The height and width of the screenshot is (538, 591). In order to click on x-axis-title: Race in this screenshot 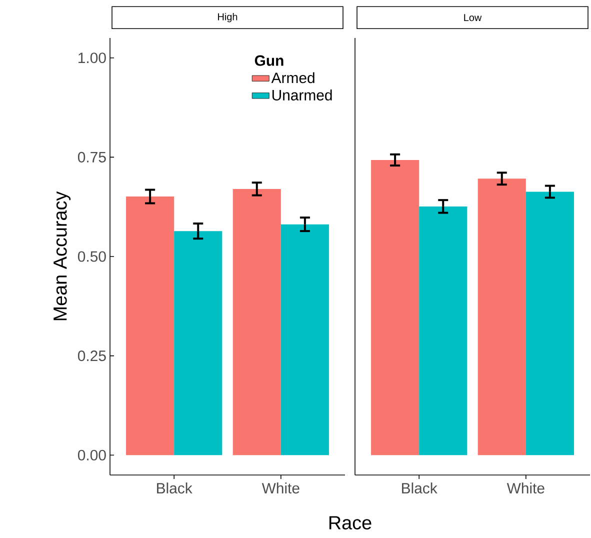, I will do `click(350, 523)`.